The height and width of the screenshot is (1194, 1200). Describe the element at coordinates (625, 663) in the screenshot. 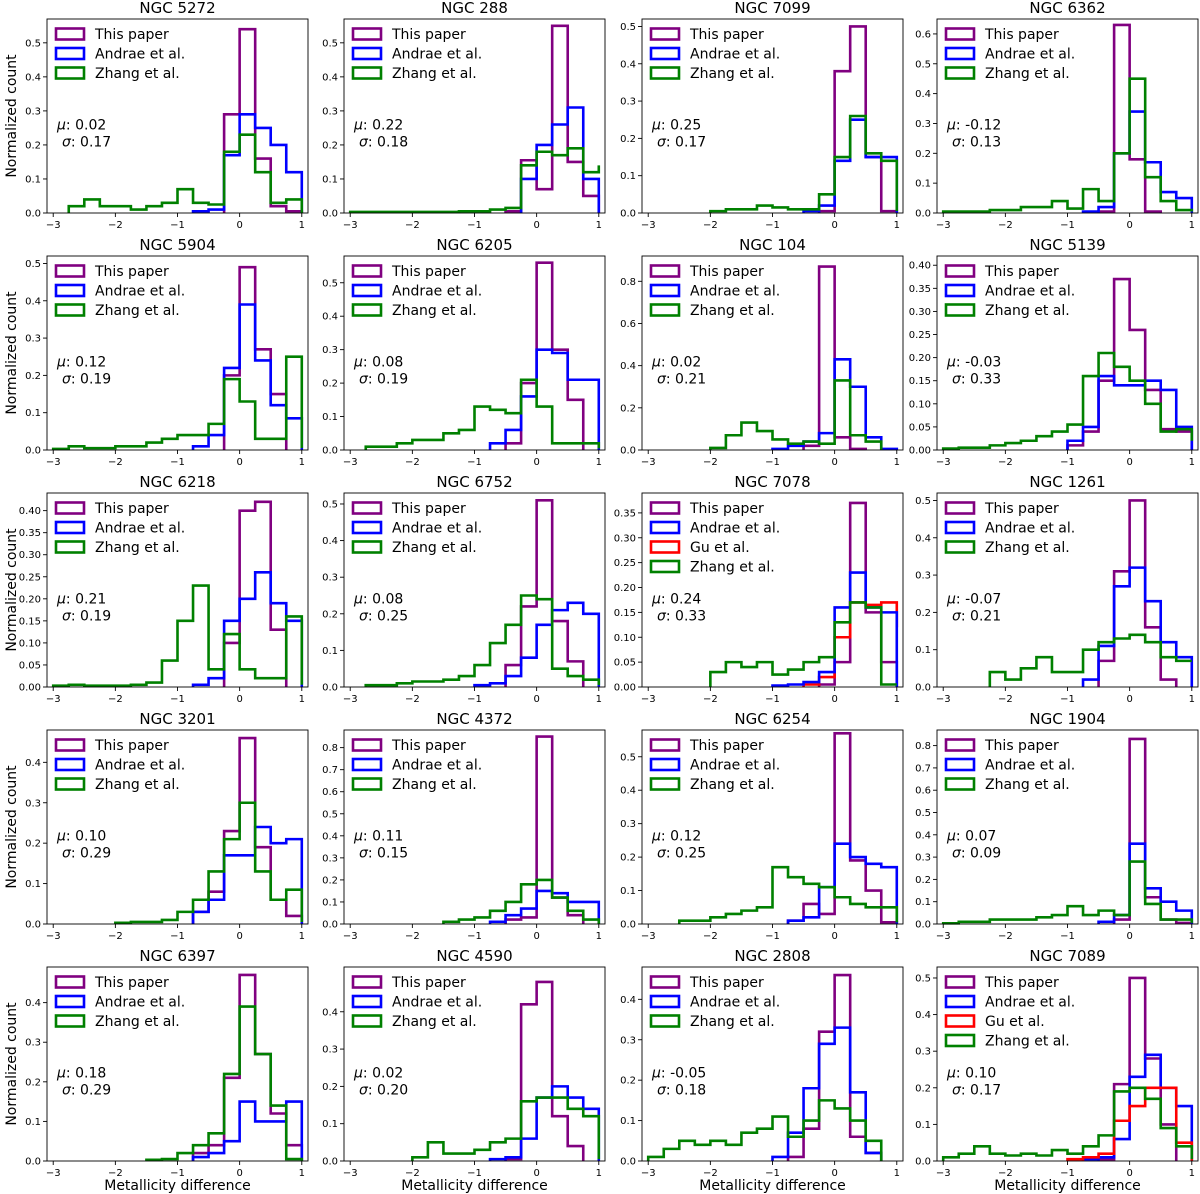

I see `y-tick-label: 0.05` at that location.